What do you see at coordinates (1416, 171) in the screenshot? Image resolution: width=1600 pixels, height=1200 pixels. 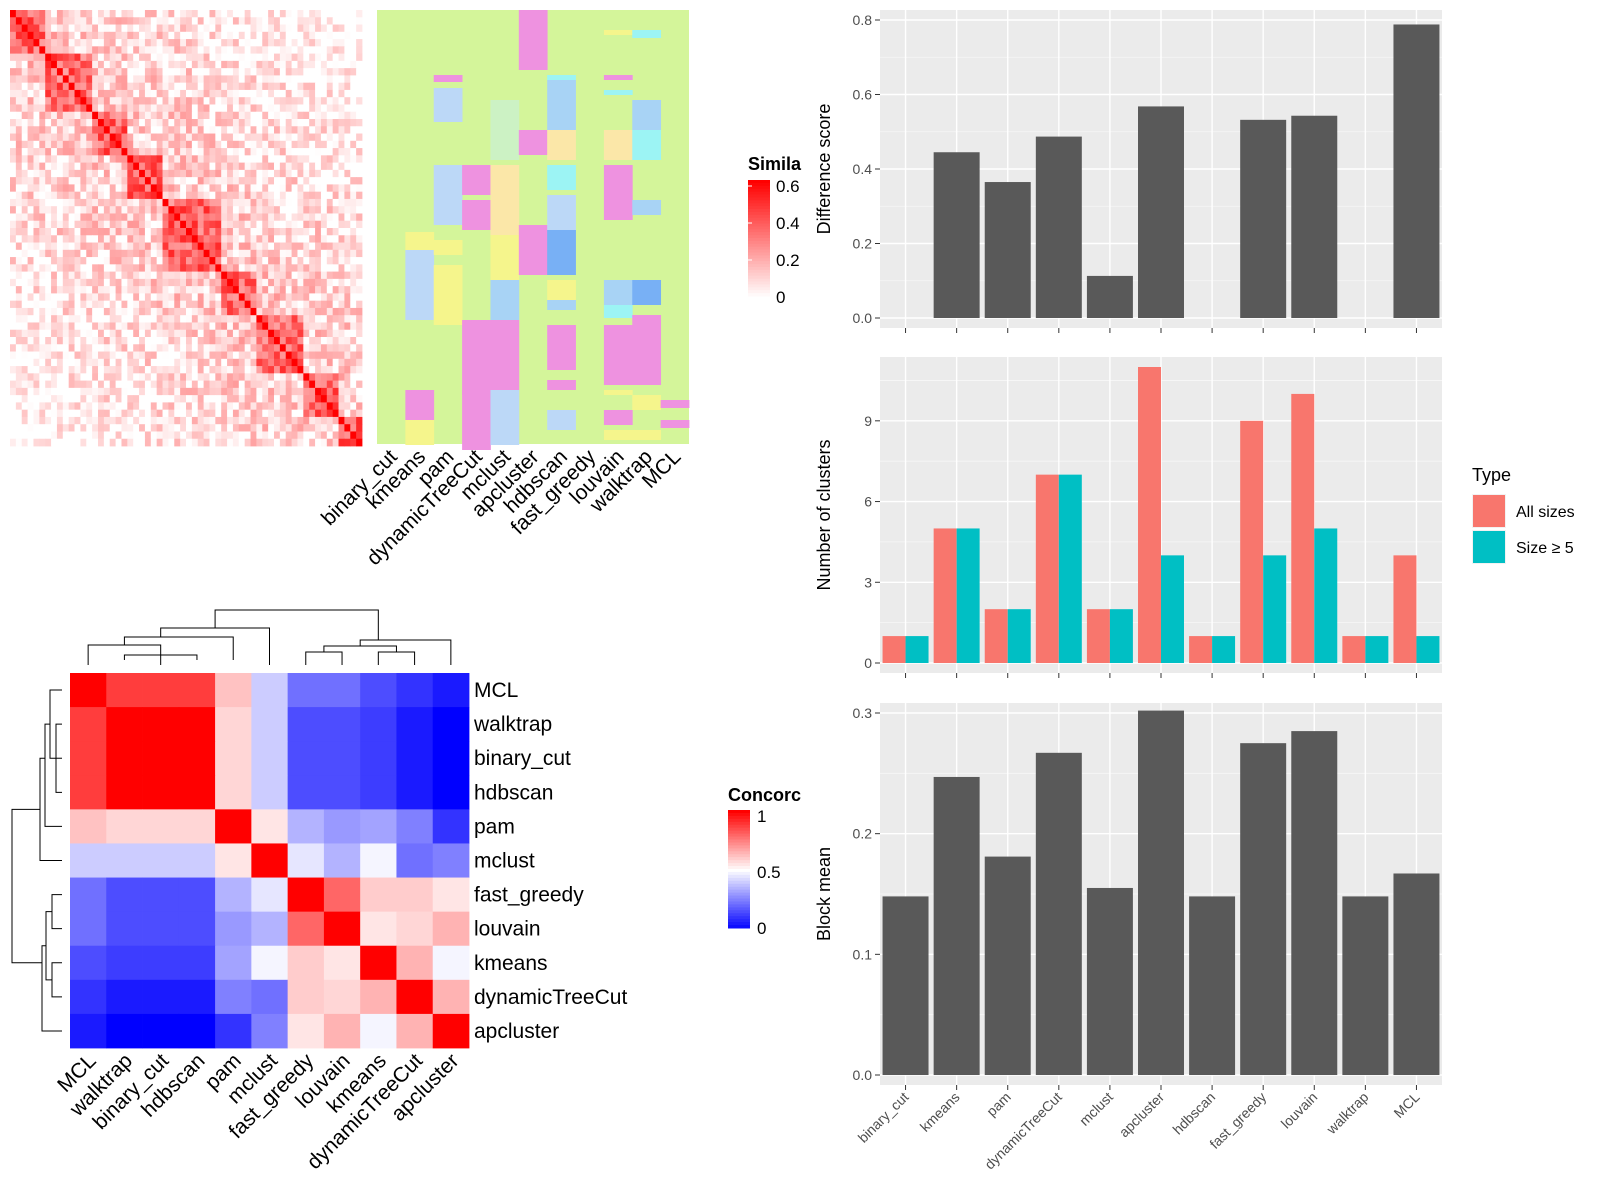 I see `bar-MCL` at bounding box center [1416, 171].